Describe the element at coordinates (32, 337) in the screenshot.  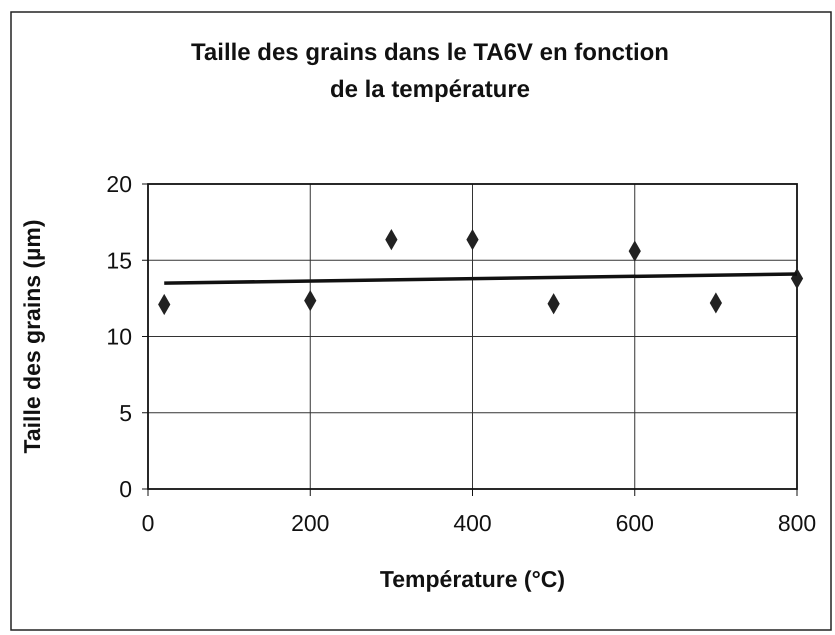
I see `y-axis-title: Taille des grains (µm)` at that location.